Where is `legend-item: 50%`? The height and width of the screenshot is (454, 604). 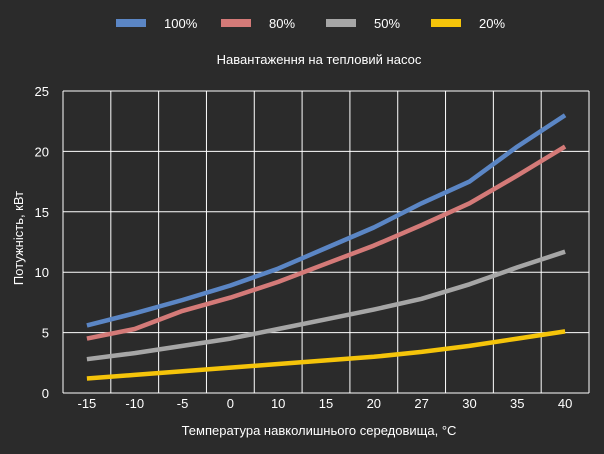 legend-item: 50% is located at coordinates (363, 23).